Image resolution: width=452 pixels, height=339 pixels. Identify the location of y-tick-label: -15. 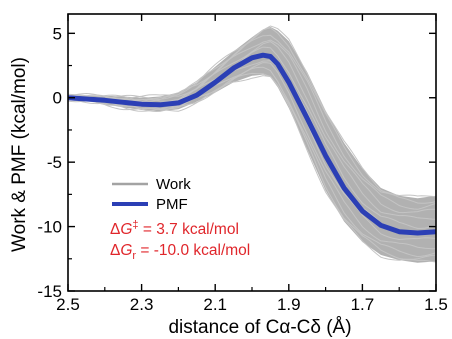
(49, 291).